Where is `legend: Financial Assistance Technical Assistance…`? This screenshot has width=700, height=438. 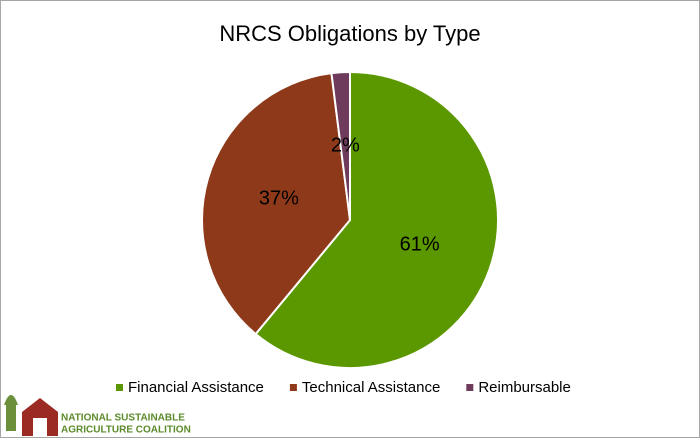
legend: Financial Assistance Technical Assistance… is located at coordinates (343, 387).